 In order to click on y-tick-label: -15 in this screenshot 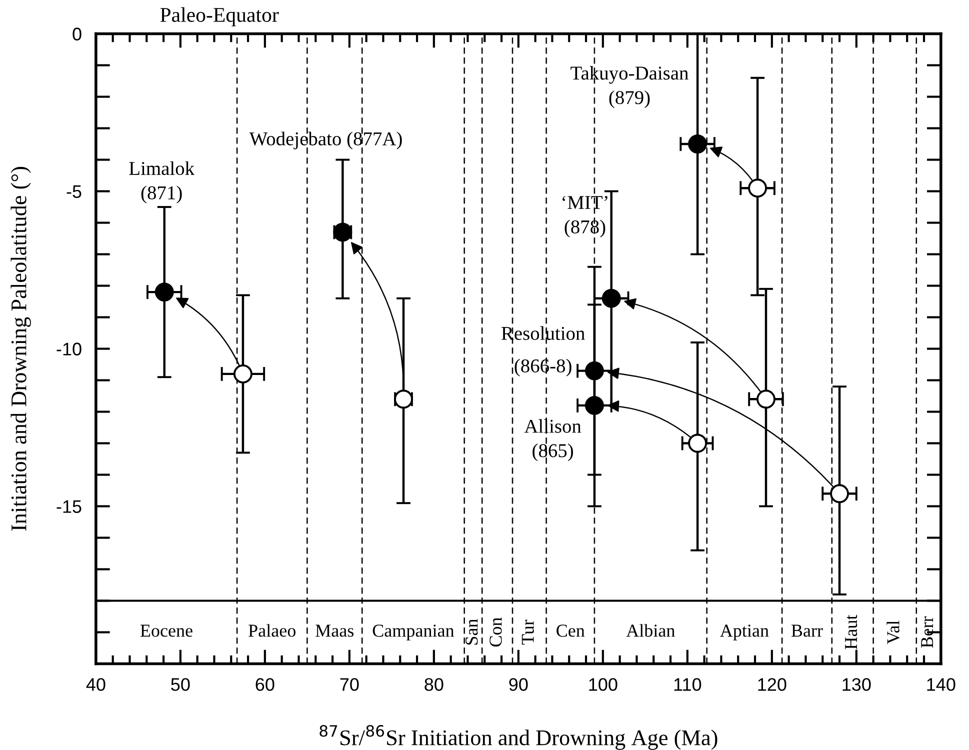, I will do `click(69, 506)`.